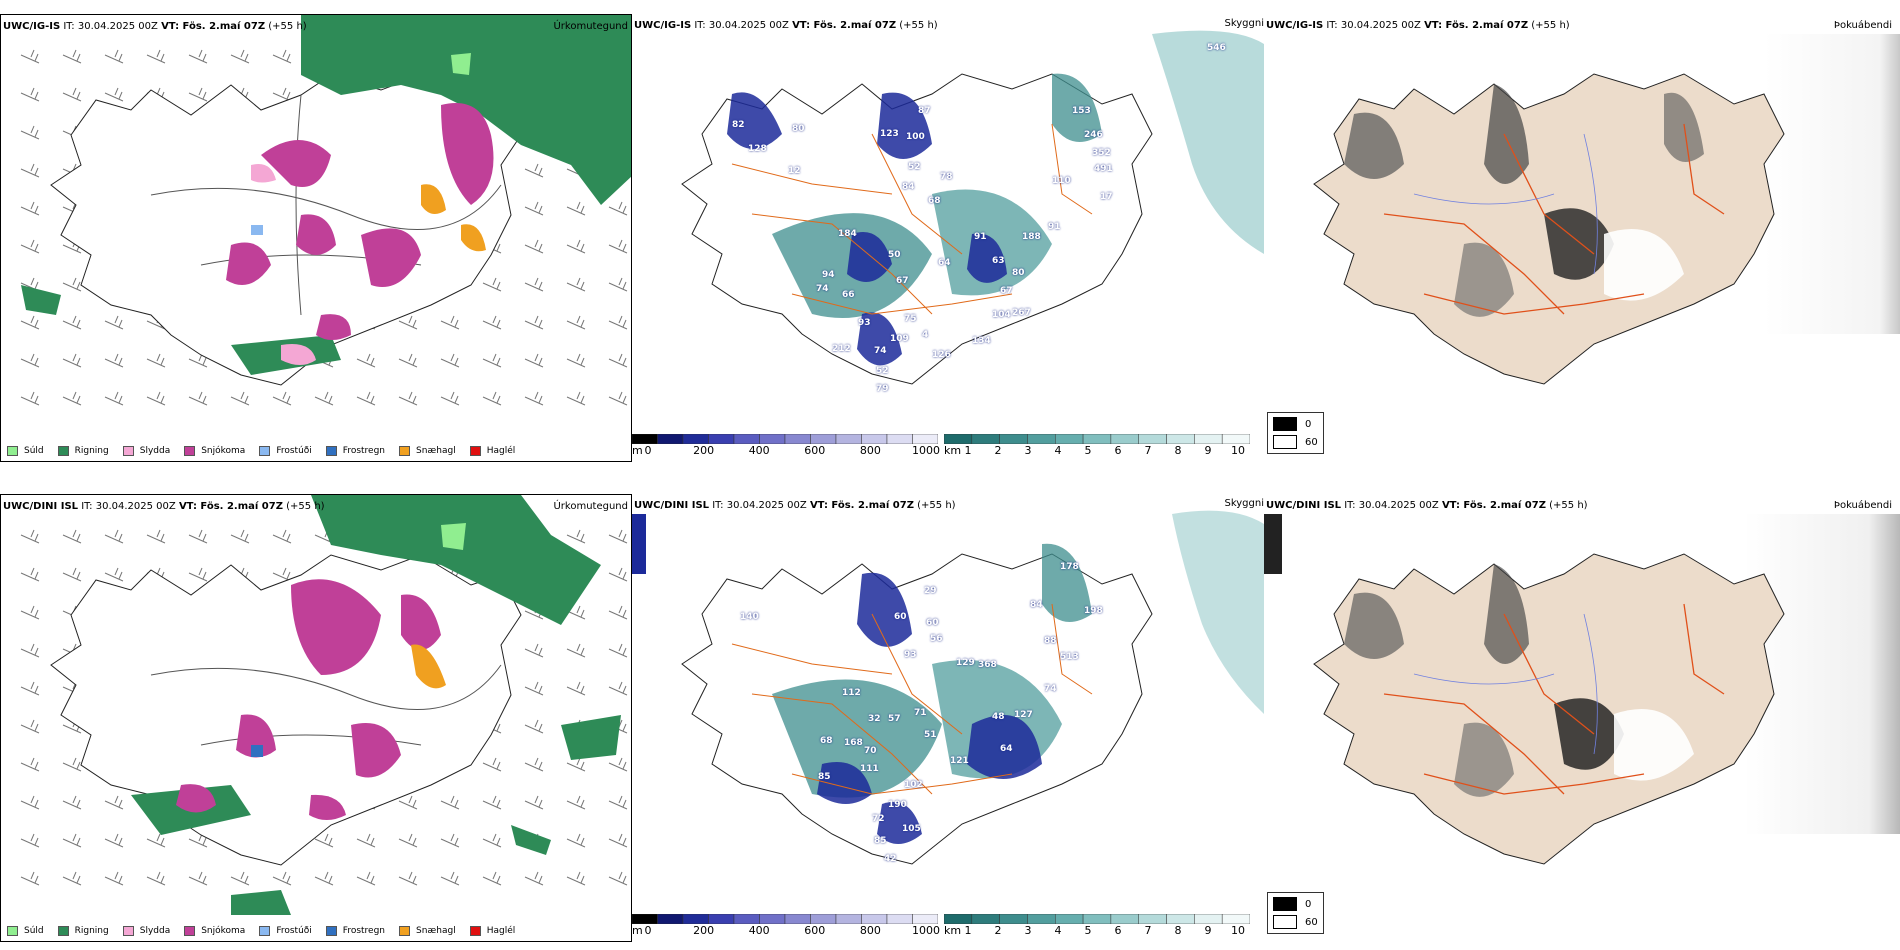  Describe the element at coordinates (908, 187) in the screenshot. I see `vis-label: 84` at that location.